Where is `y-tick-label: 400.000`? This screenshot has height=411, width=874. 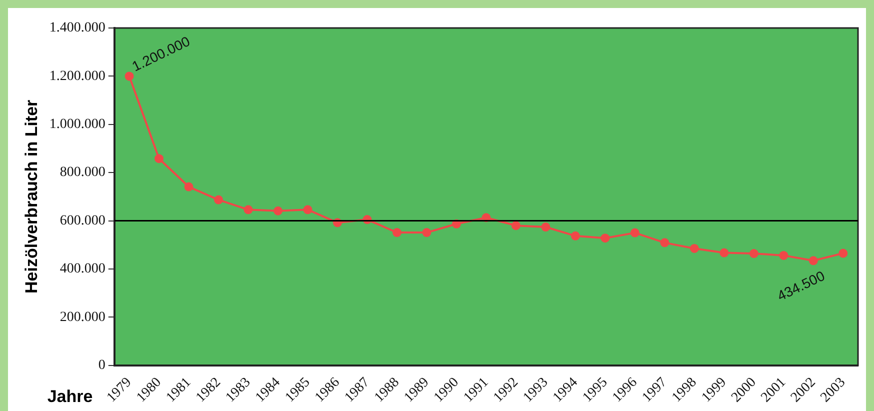 y-tick-label: 400.000 is located at coordinates (83, 269).